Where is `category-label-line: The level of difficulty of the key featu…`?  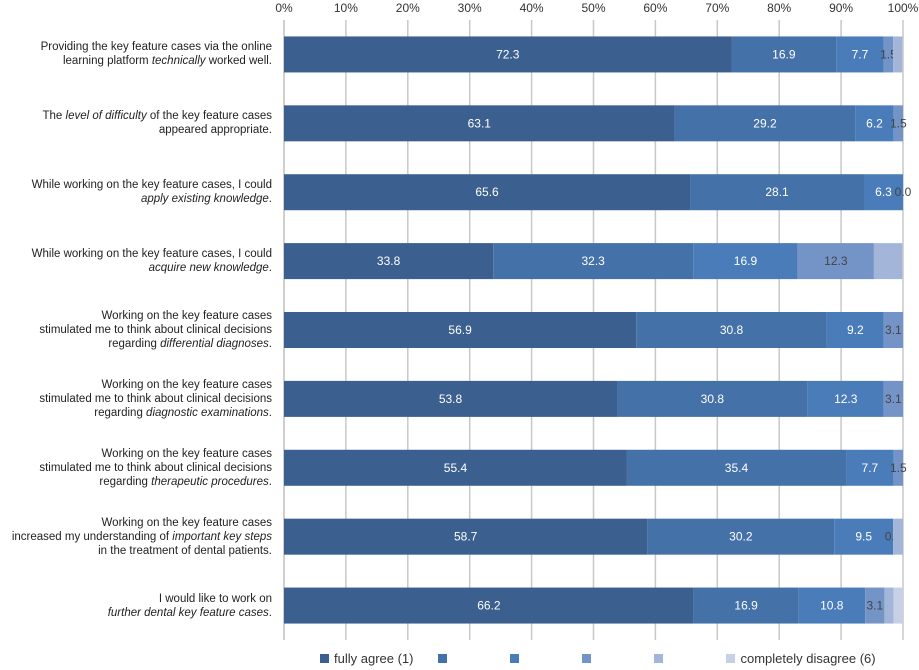 category-label-line: The level of difficulty of the key featu… is located at coordinates (137, 116).